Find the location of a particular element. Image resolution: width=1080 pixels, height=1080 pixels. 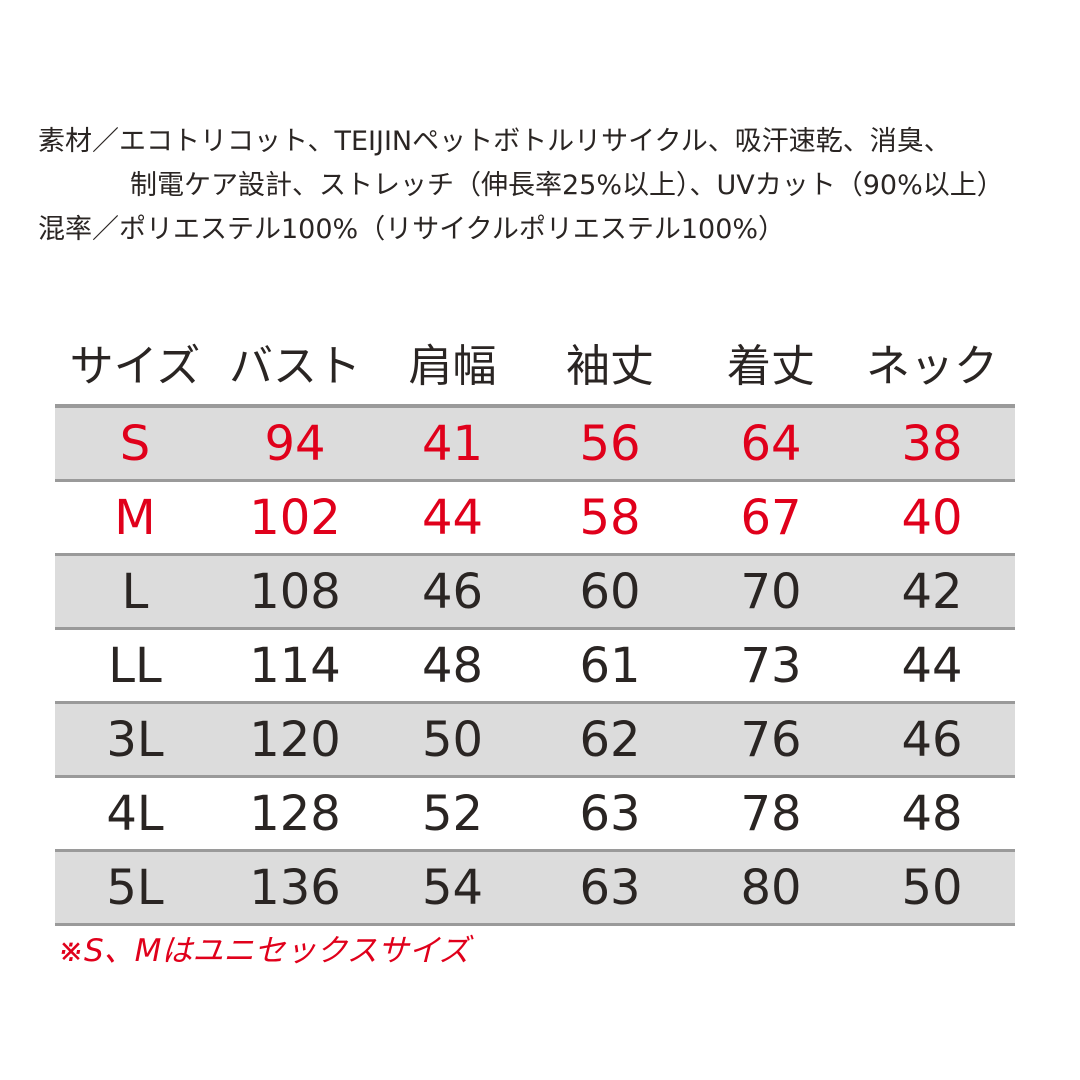

shoulder-cell: 41 is located at coordinates (452, 443).